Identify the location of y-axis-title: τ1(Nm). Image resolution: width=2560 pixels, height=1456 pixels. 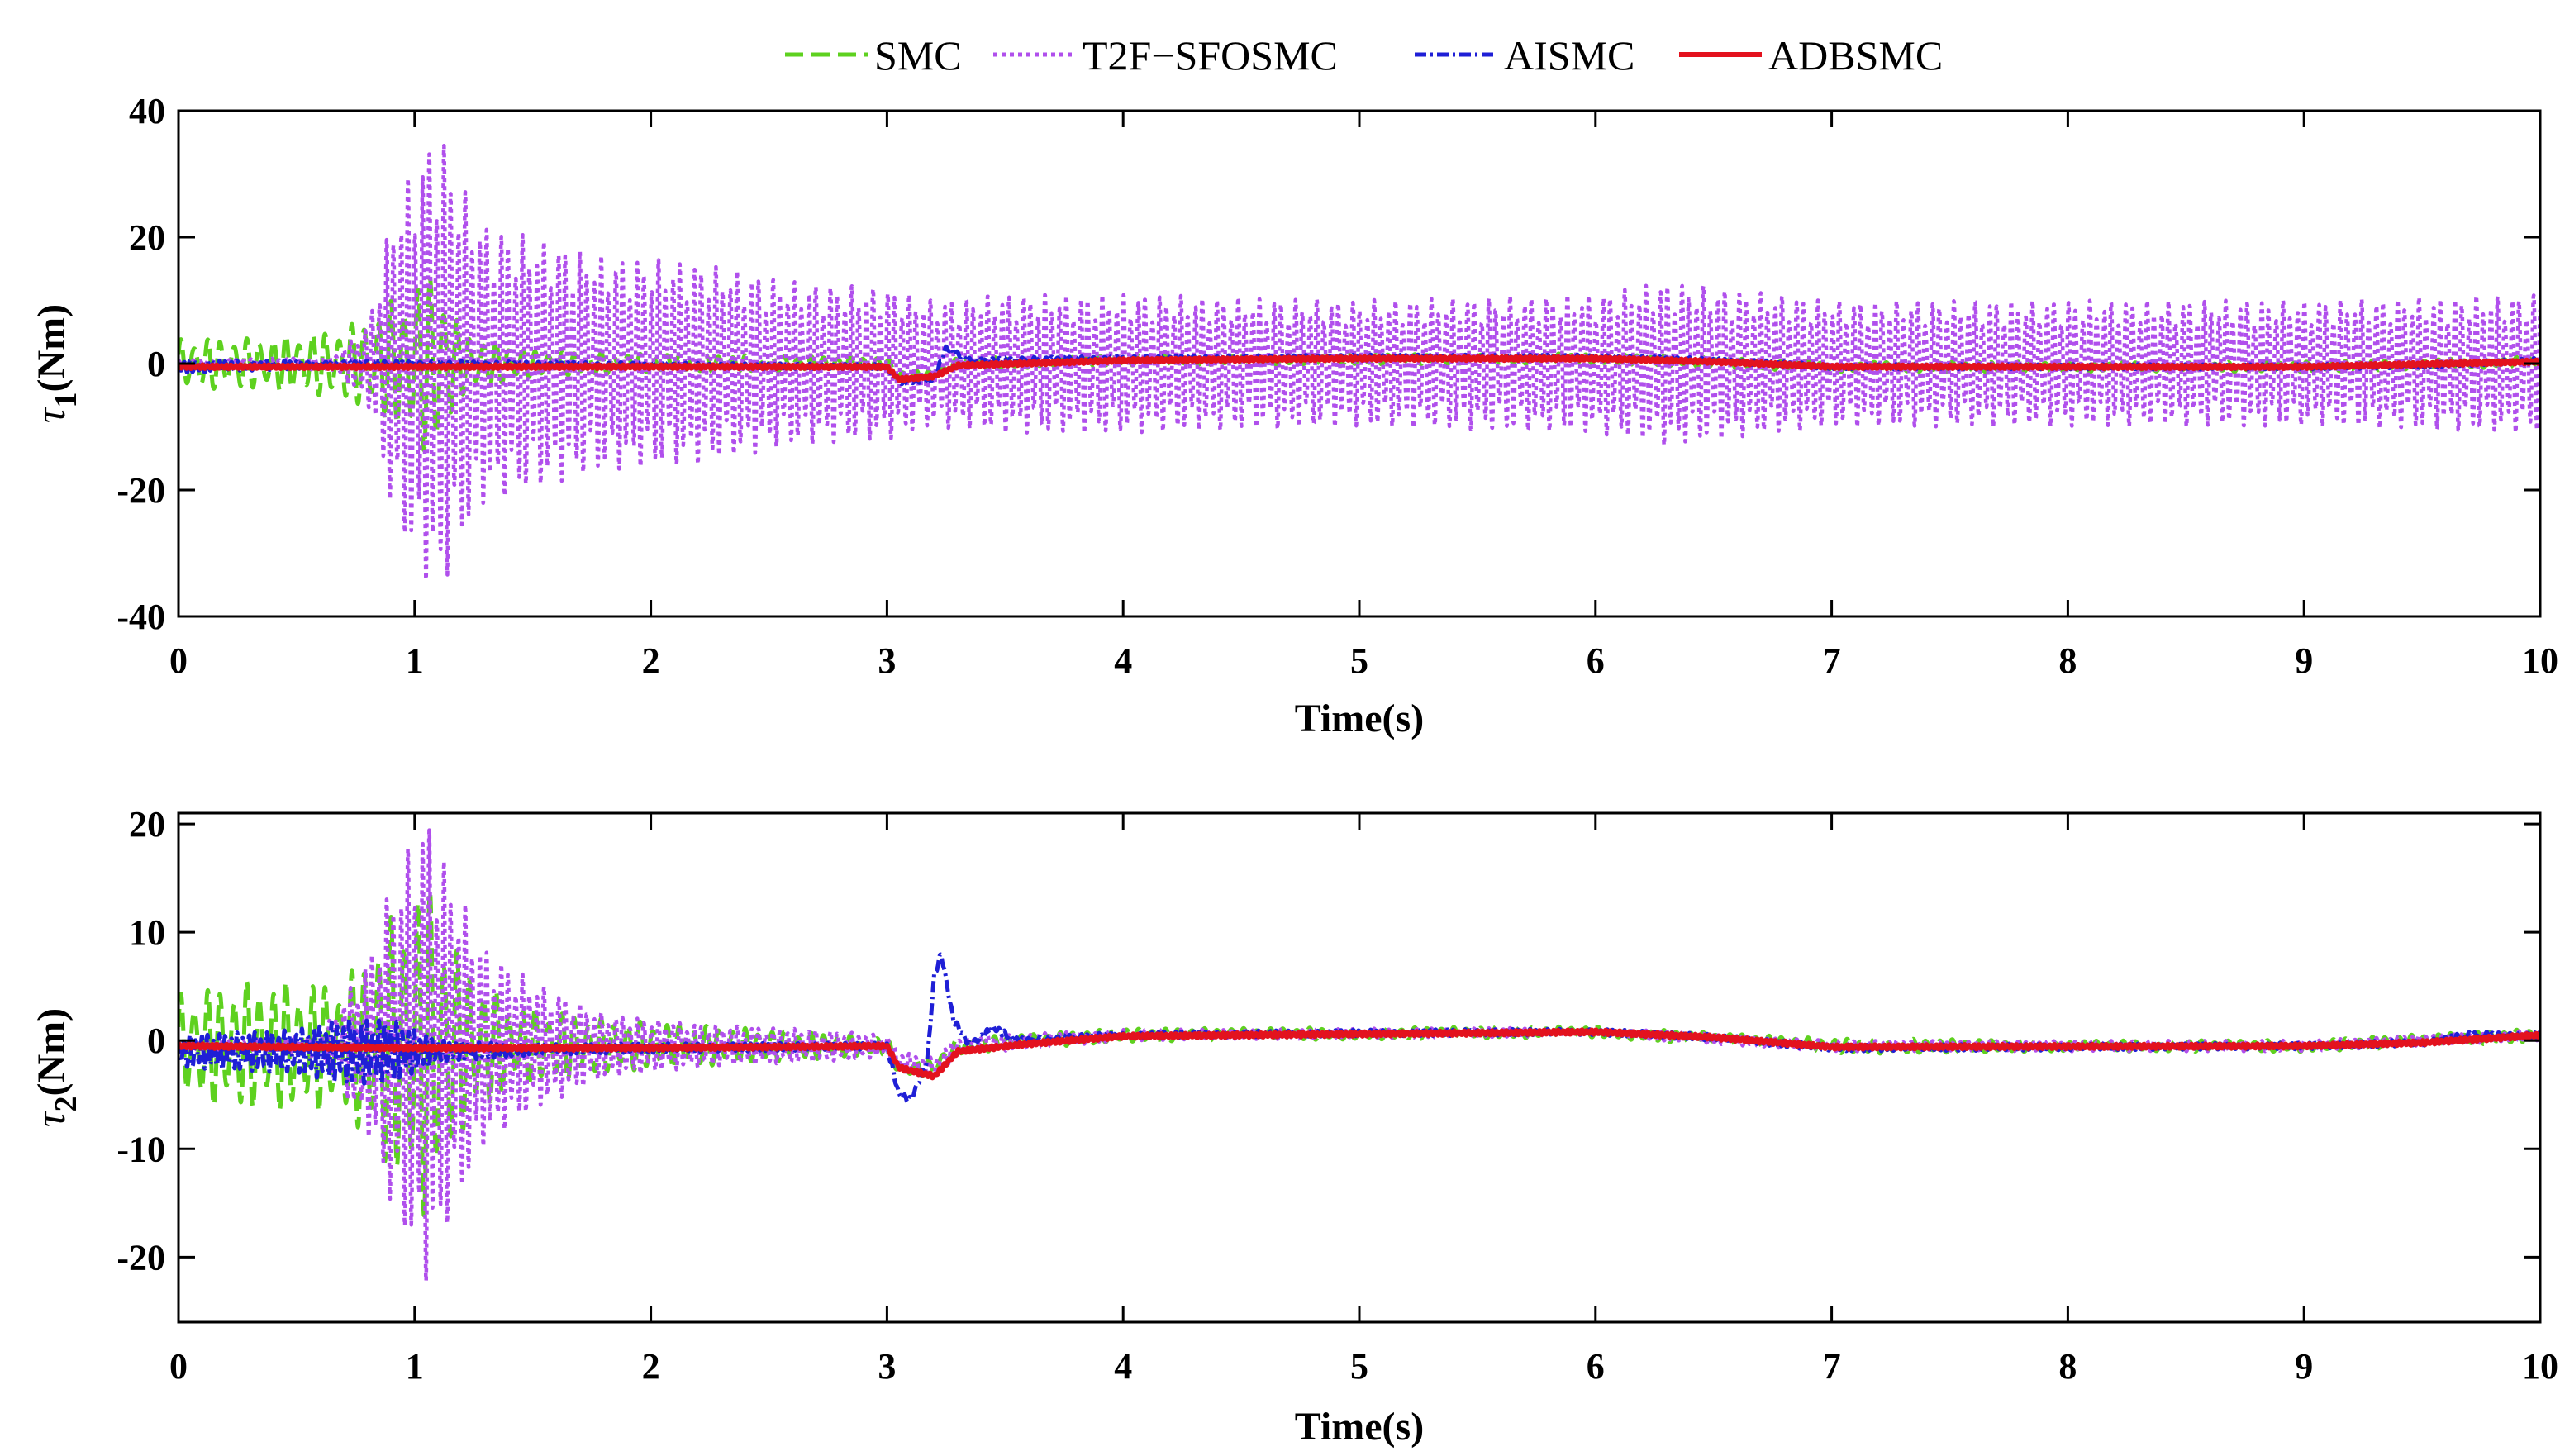
(55, 363).